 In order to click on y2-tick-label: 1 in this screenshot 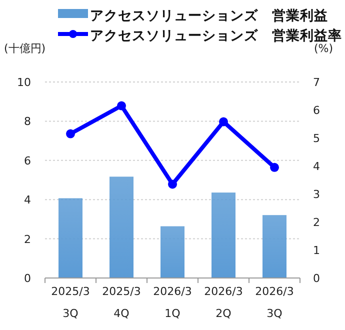, I will do `click(316, 250)`.